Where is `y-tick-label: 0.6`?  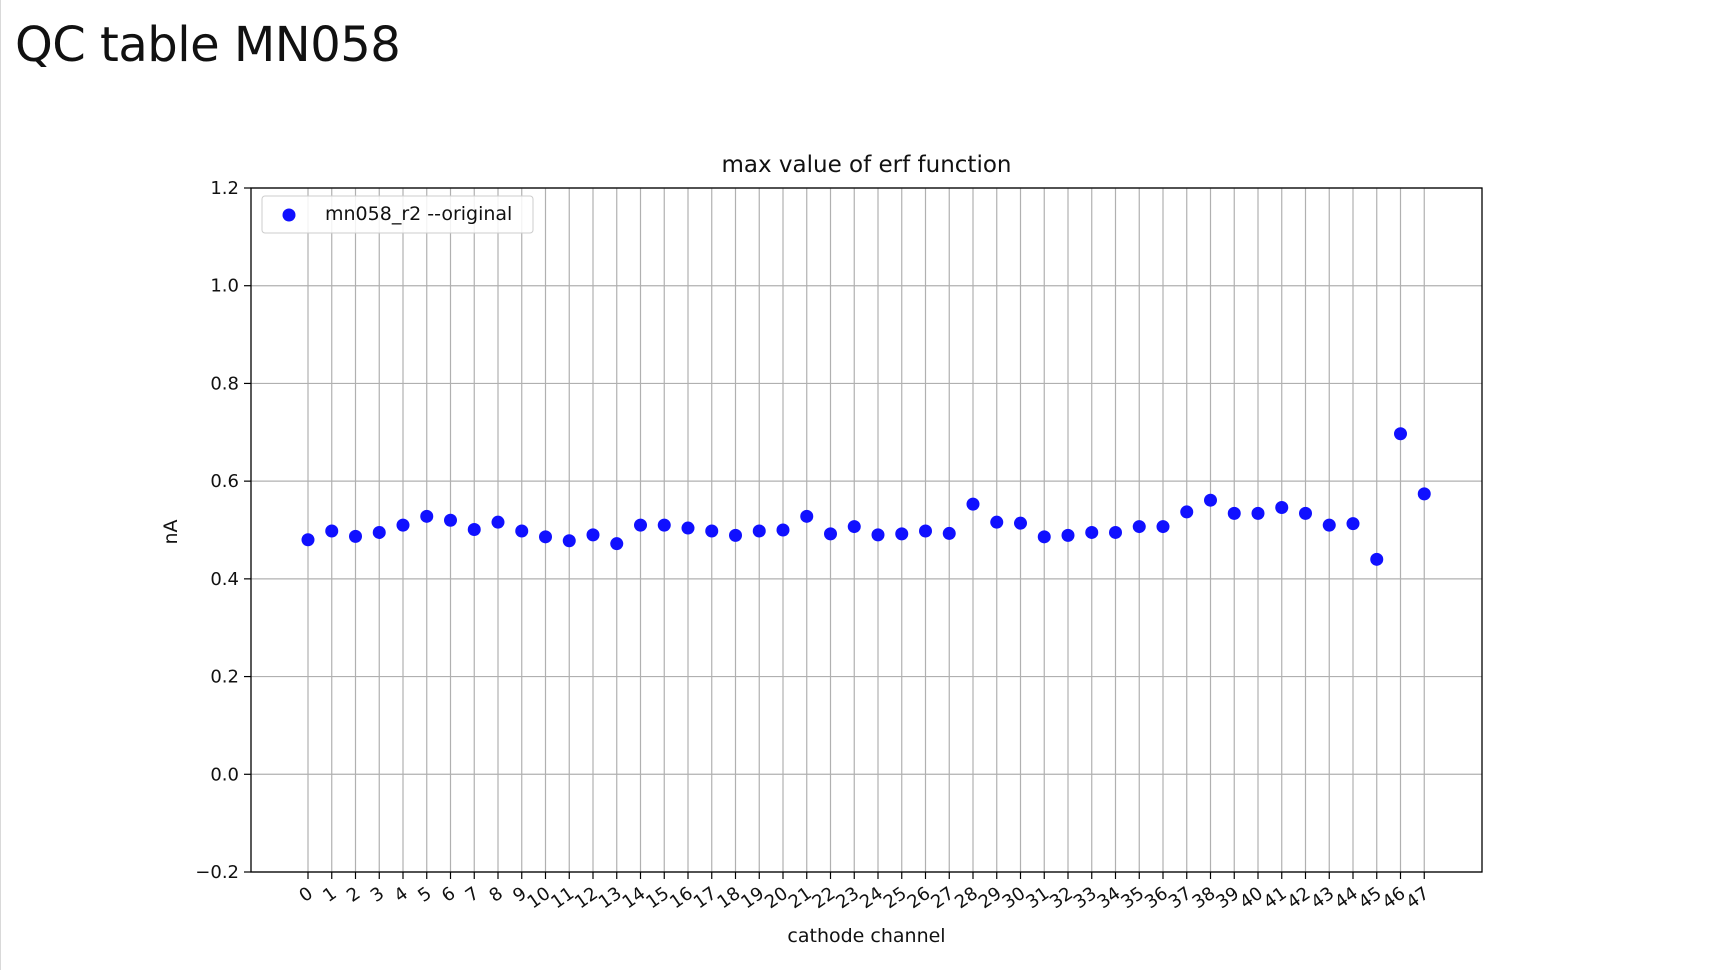
y-tick-label: 0.6 is located at coordinates (224, 481).